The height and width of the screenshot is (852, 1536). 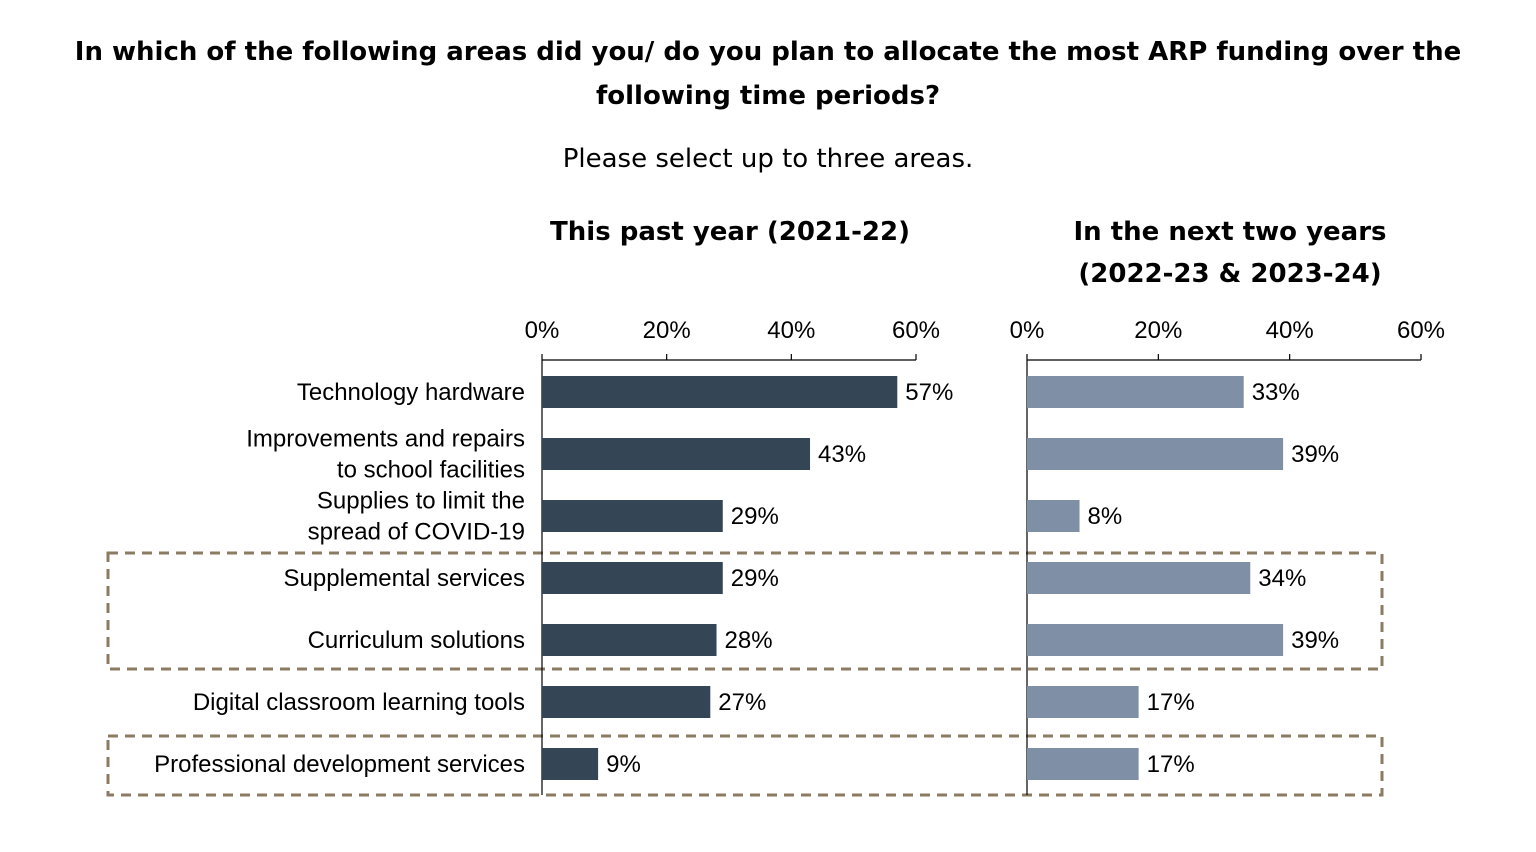 I want to click on data-label-past-4: 28%, so click(x=749, y=640).